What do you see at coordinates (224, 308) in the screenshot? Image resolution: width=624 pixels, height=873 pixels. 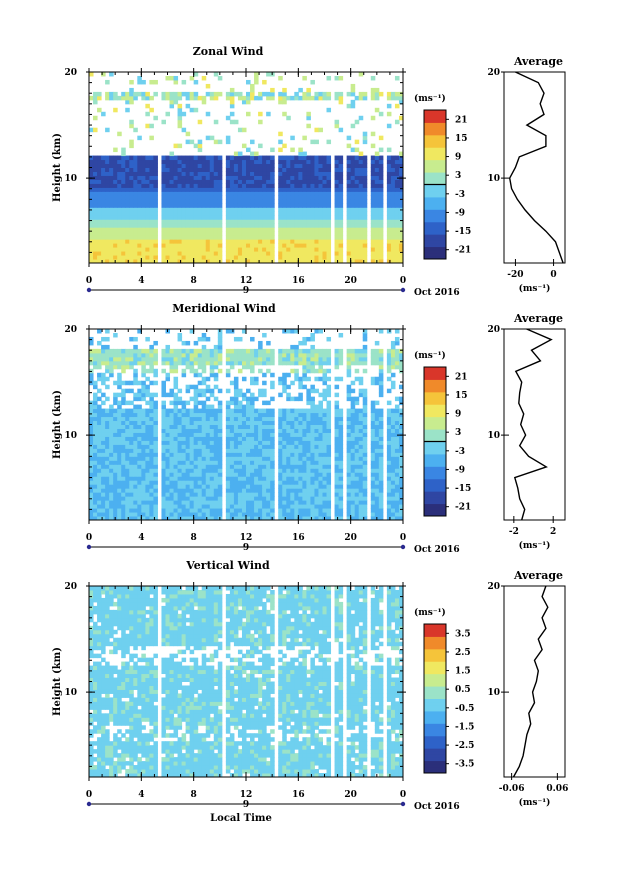 I see `panel-title: Meridional Wind` at bounding box center [224, 308].